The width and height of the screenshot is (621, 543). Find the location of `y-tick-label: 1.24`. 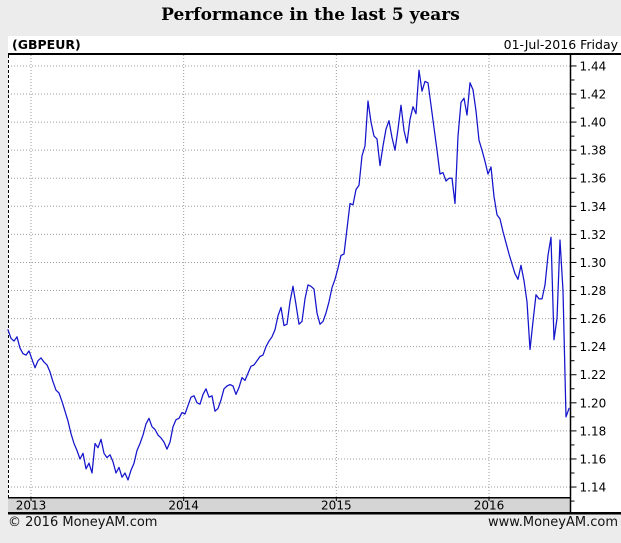

y-tick-label: 1.24 is located at coordinates (593, 347).